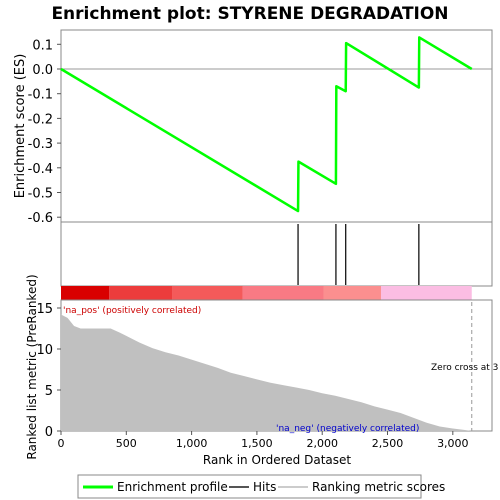 The height and width of the screenshot is (500, 500). I want to click on es-tick-label: 0.0, so click(42, 70).